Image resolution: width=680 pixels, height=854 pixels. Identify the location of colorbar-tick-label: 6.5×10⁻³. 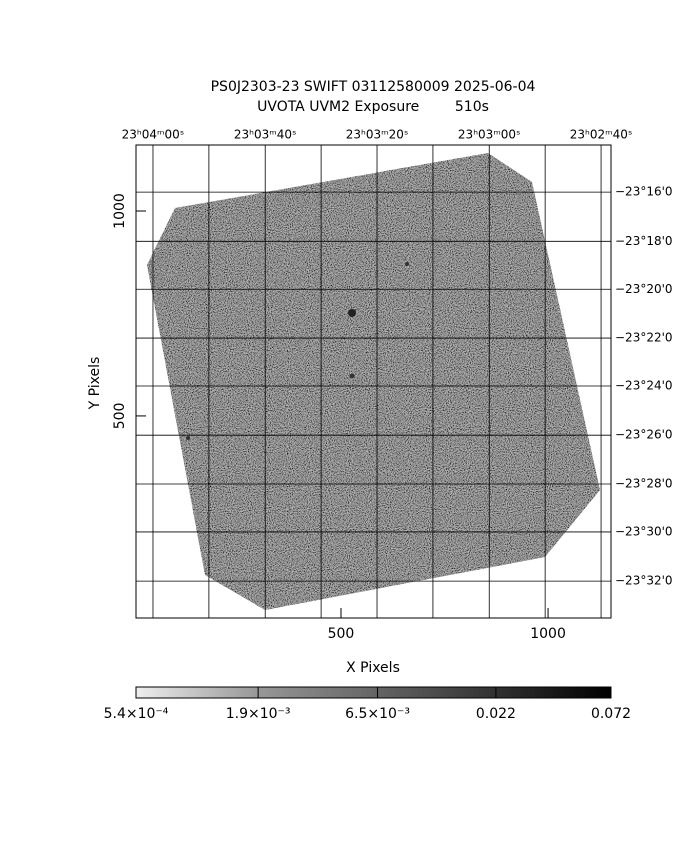
(377, 714).